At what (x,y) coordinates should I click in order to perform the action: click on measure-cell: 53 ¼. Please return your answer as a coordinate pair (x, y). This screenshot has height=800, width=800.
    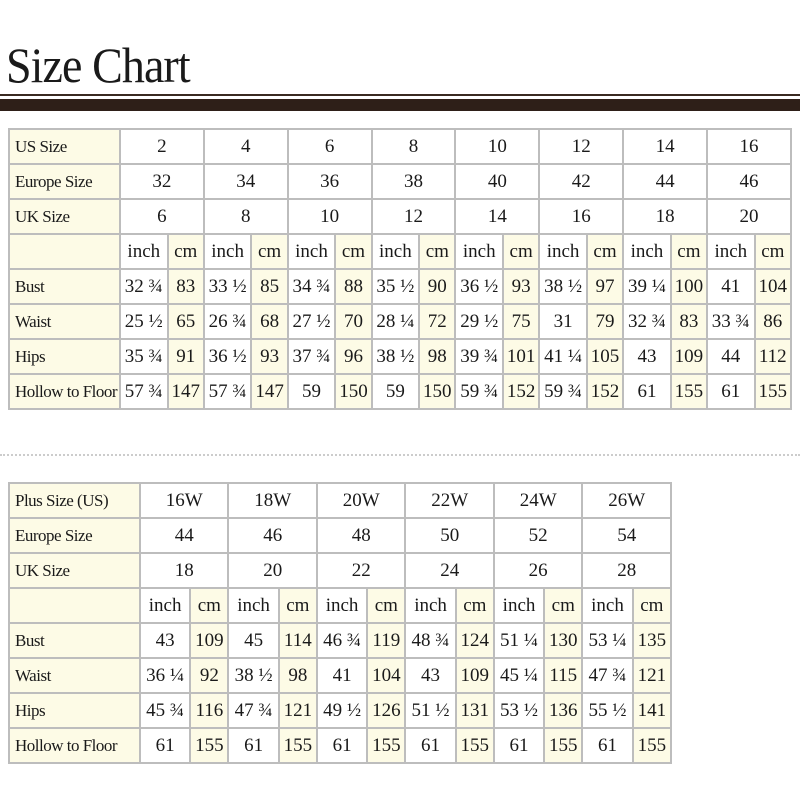
    Looking at the image, I should click on (607, 640).